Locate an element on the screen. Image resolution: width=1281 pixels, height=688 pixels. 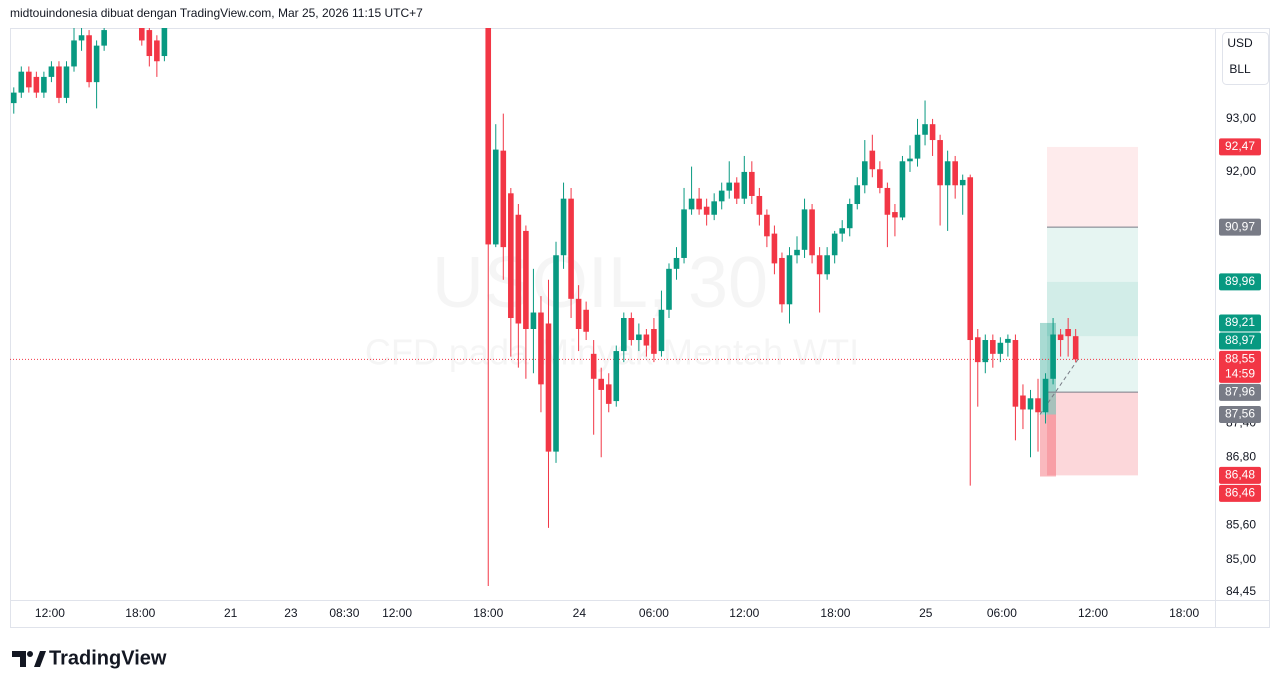
price-label: 86,48 is located at coordinates (1240, 475).